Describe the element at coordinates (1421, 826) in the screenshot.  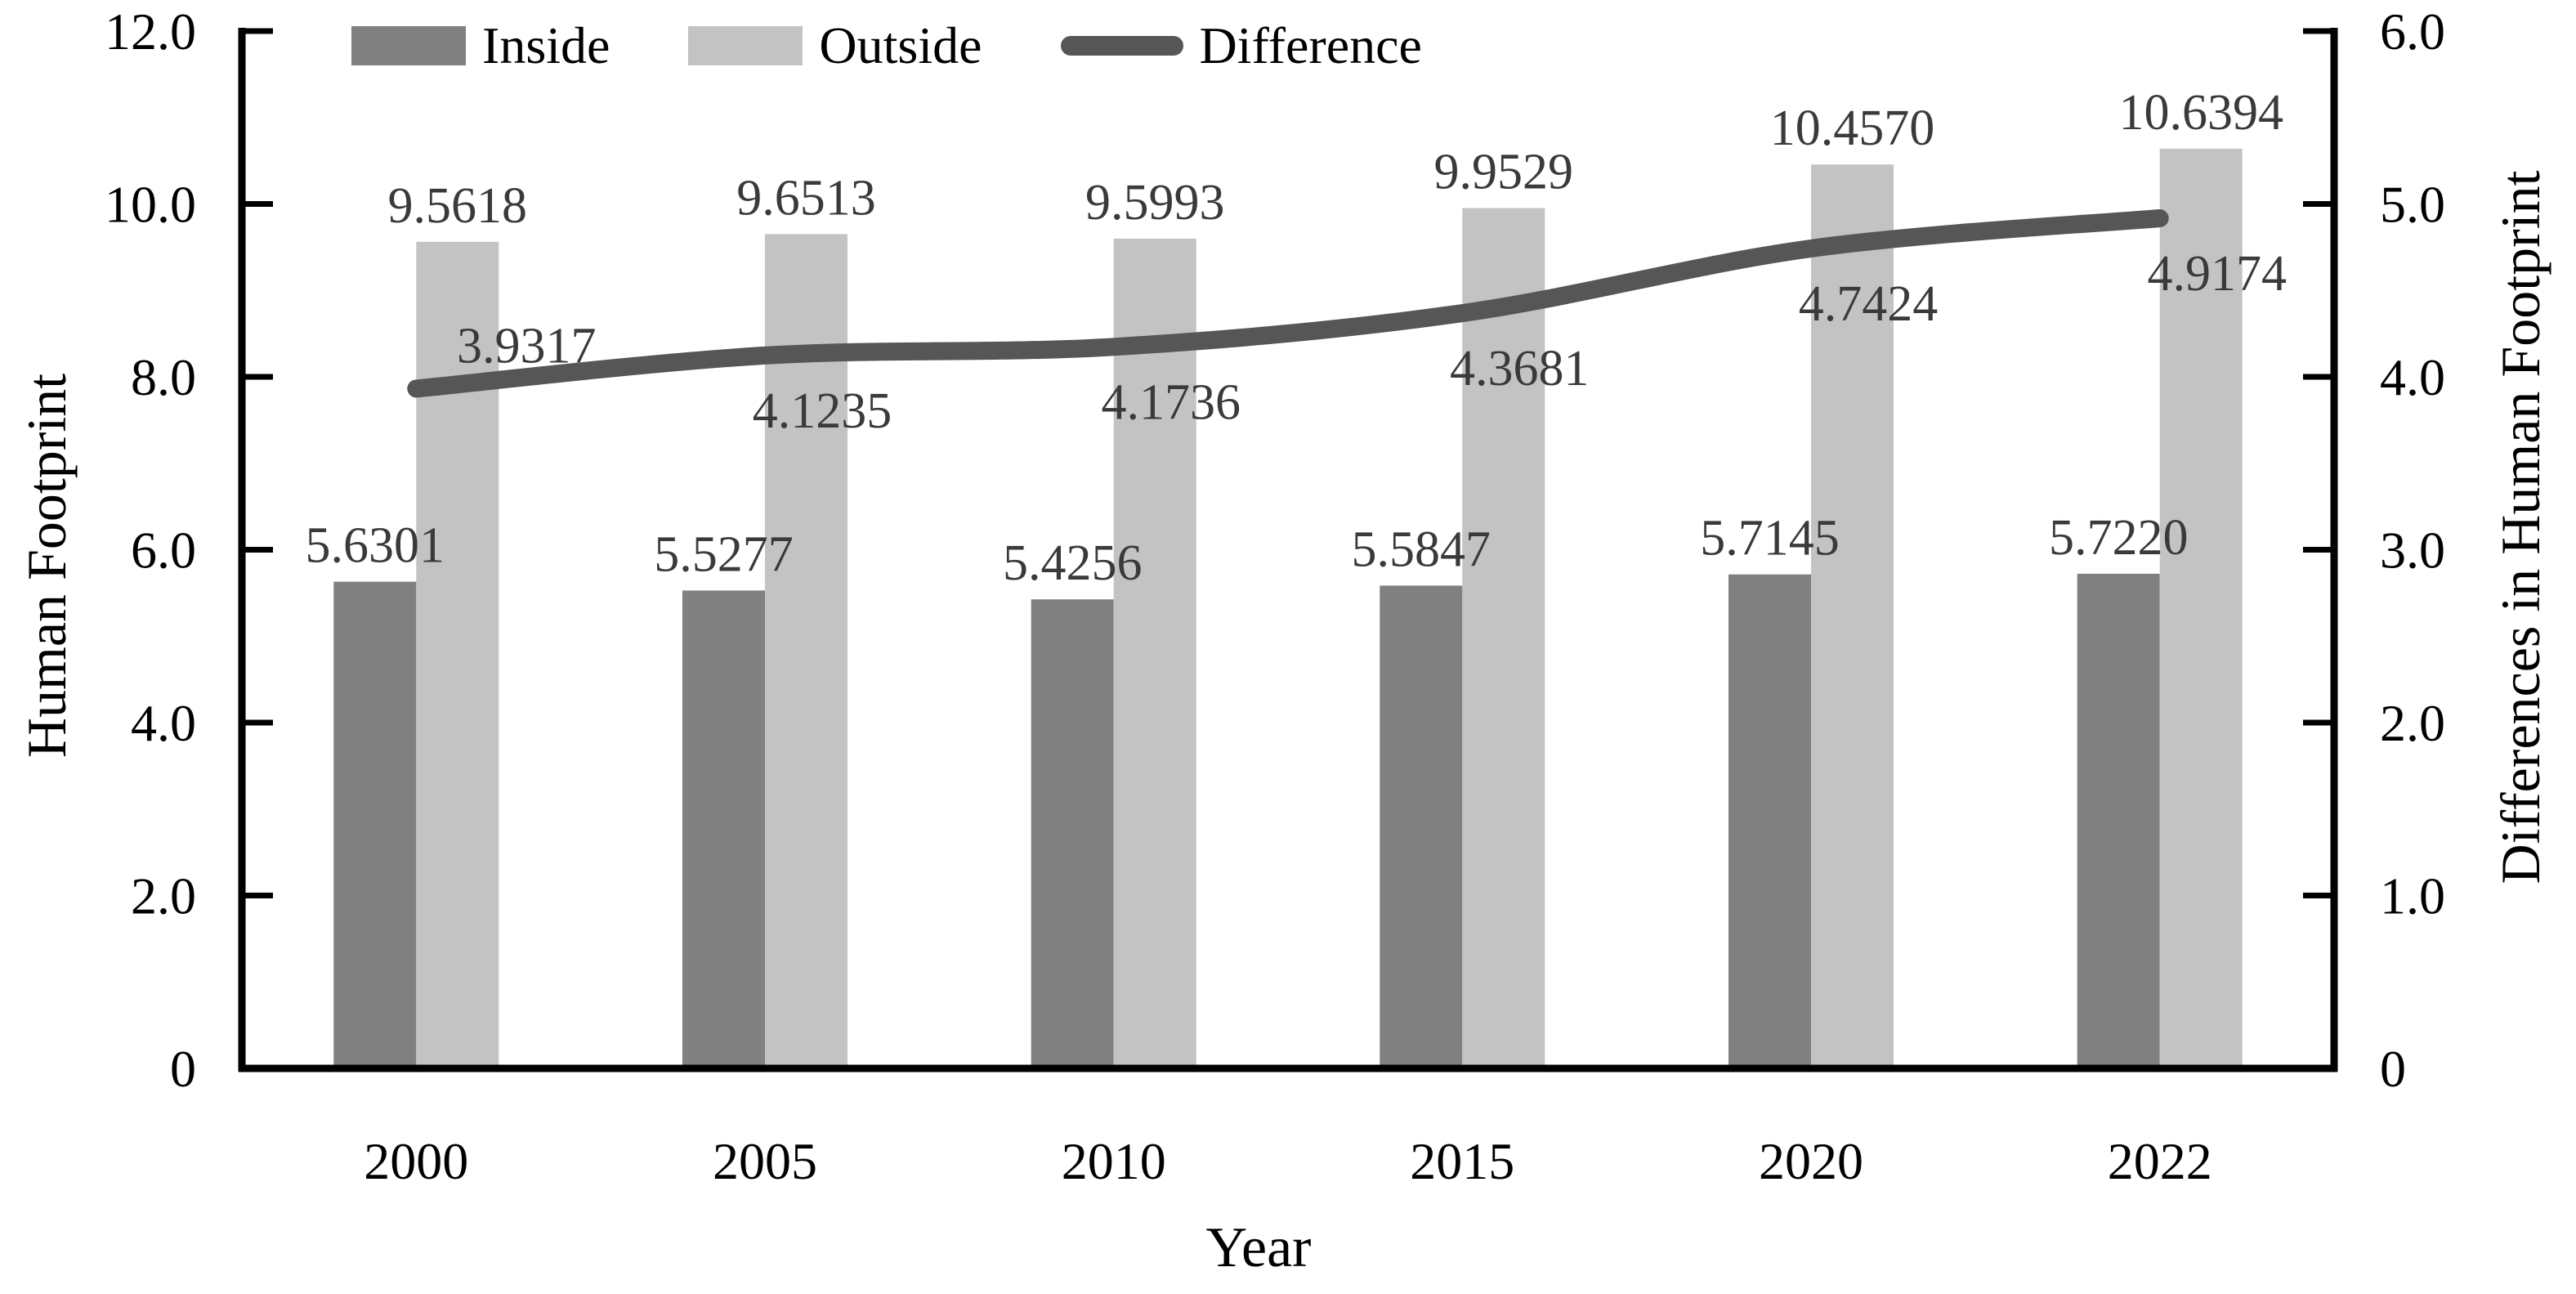
I see `bar-inside-2015` at that location.